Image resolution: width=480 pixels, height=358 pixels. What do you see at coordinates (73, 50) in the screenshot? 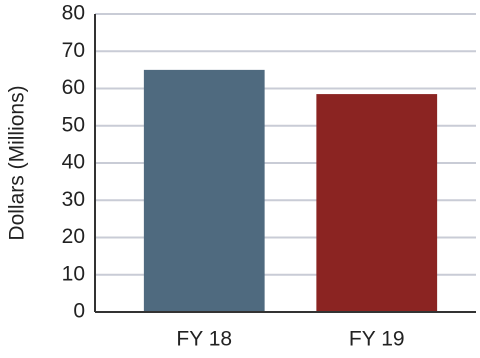
I see `y-tick-label: 70` at bounding box center [73, 50].